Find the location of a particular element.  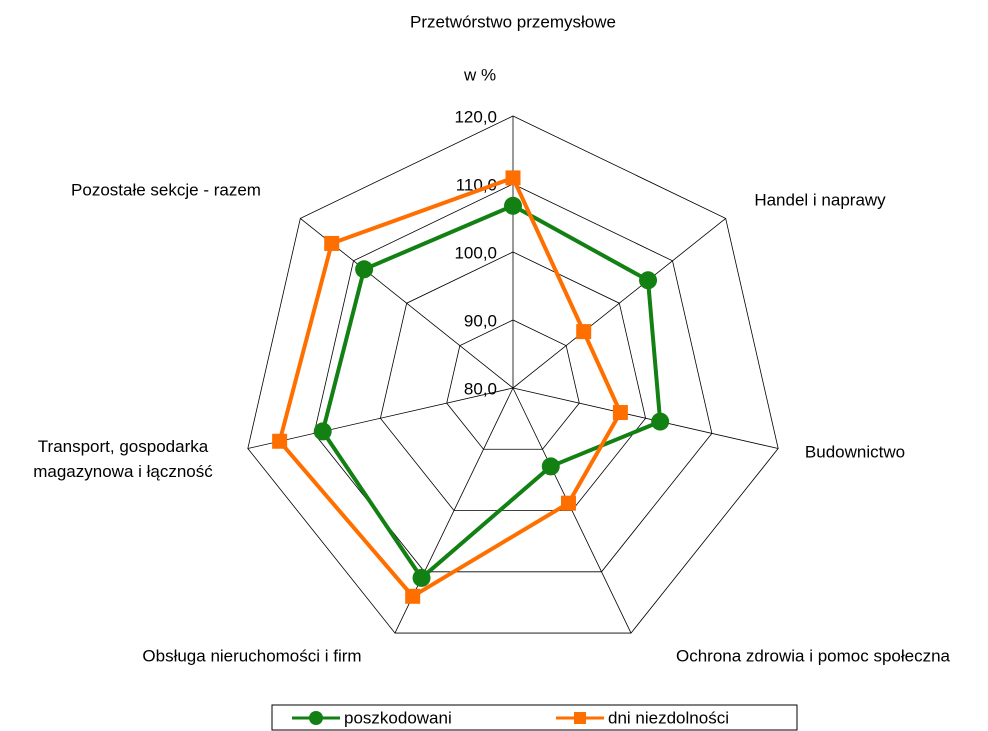

y-tick-label: 80,0 is located at coordinates (480, 388).